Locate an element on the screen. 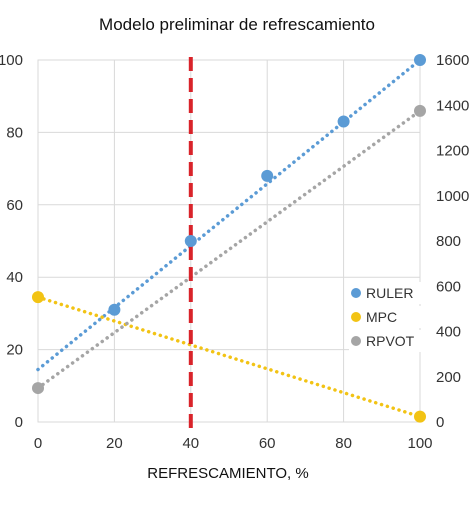  legend-label-ruler: RULER is located at coordinates (389, 293).